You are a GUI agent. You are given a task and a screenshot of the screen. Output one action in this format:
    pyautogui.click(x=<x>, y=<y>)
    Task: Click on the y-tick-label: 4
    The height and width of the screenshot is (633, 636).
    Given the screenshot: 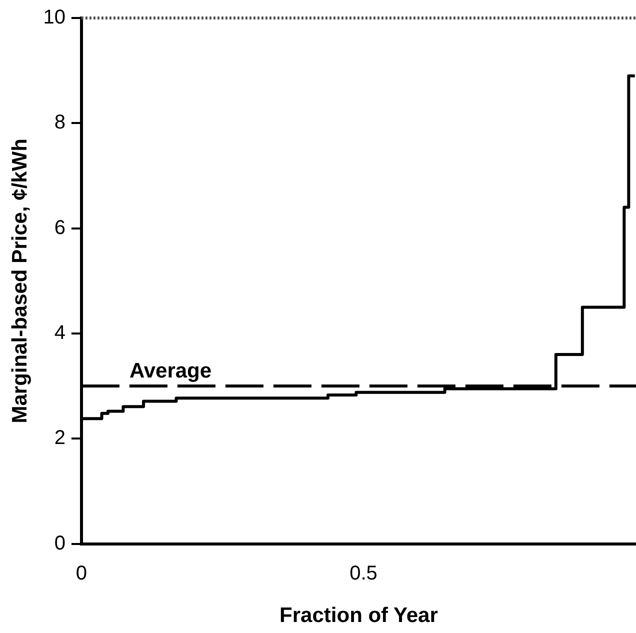 What is the action you would take?
    pyautogui.click(x=60, y=333)
    